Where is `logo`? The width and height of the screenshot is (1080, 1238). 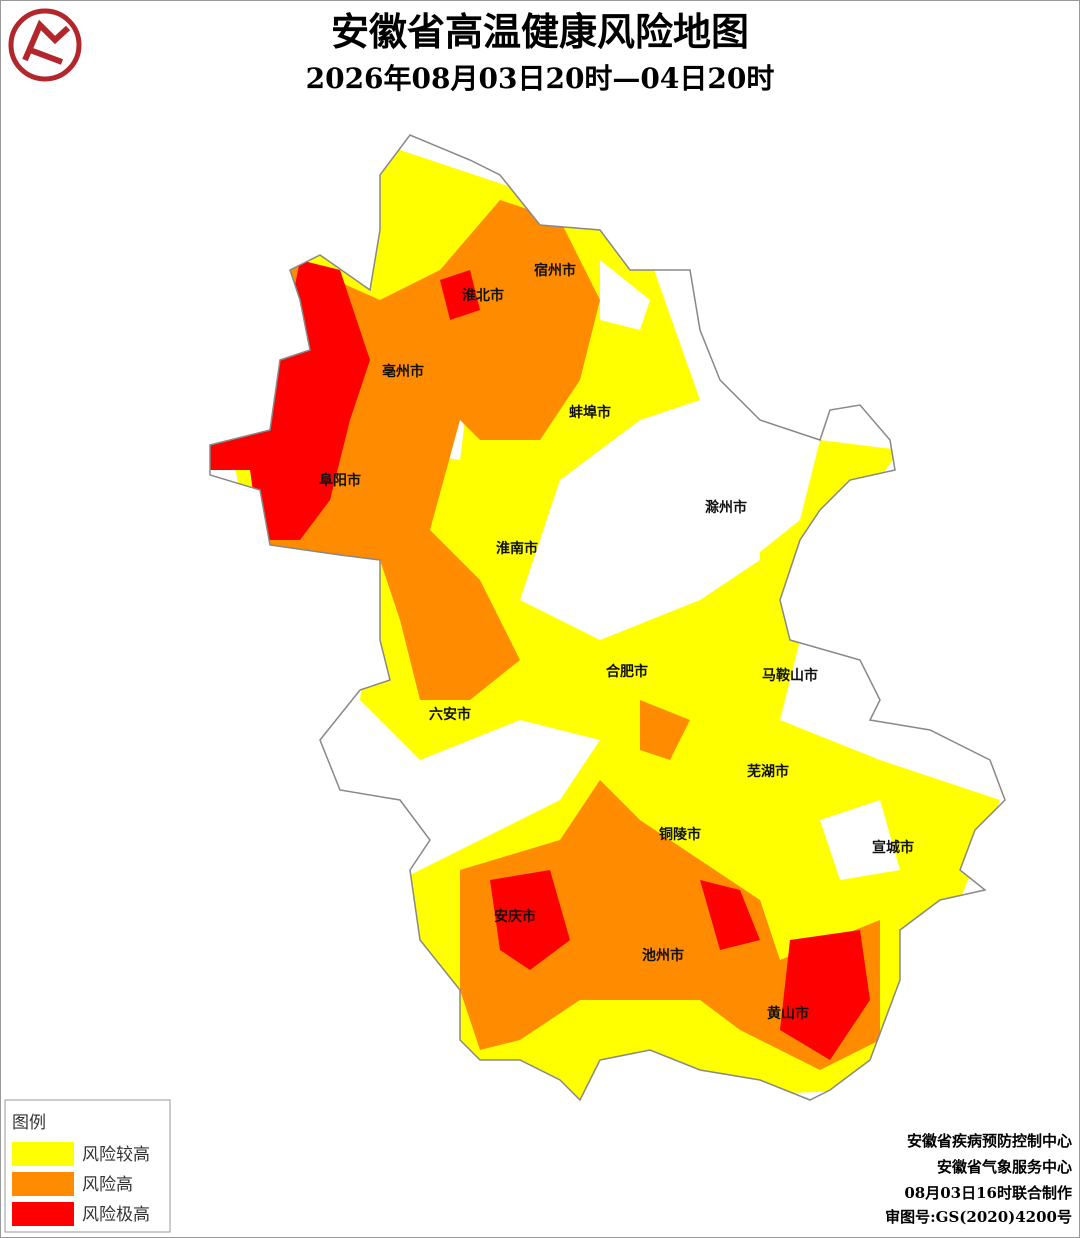
logo is located at coordinates (45, 45).